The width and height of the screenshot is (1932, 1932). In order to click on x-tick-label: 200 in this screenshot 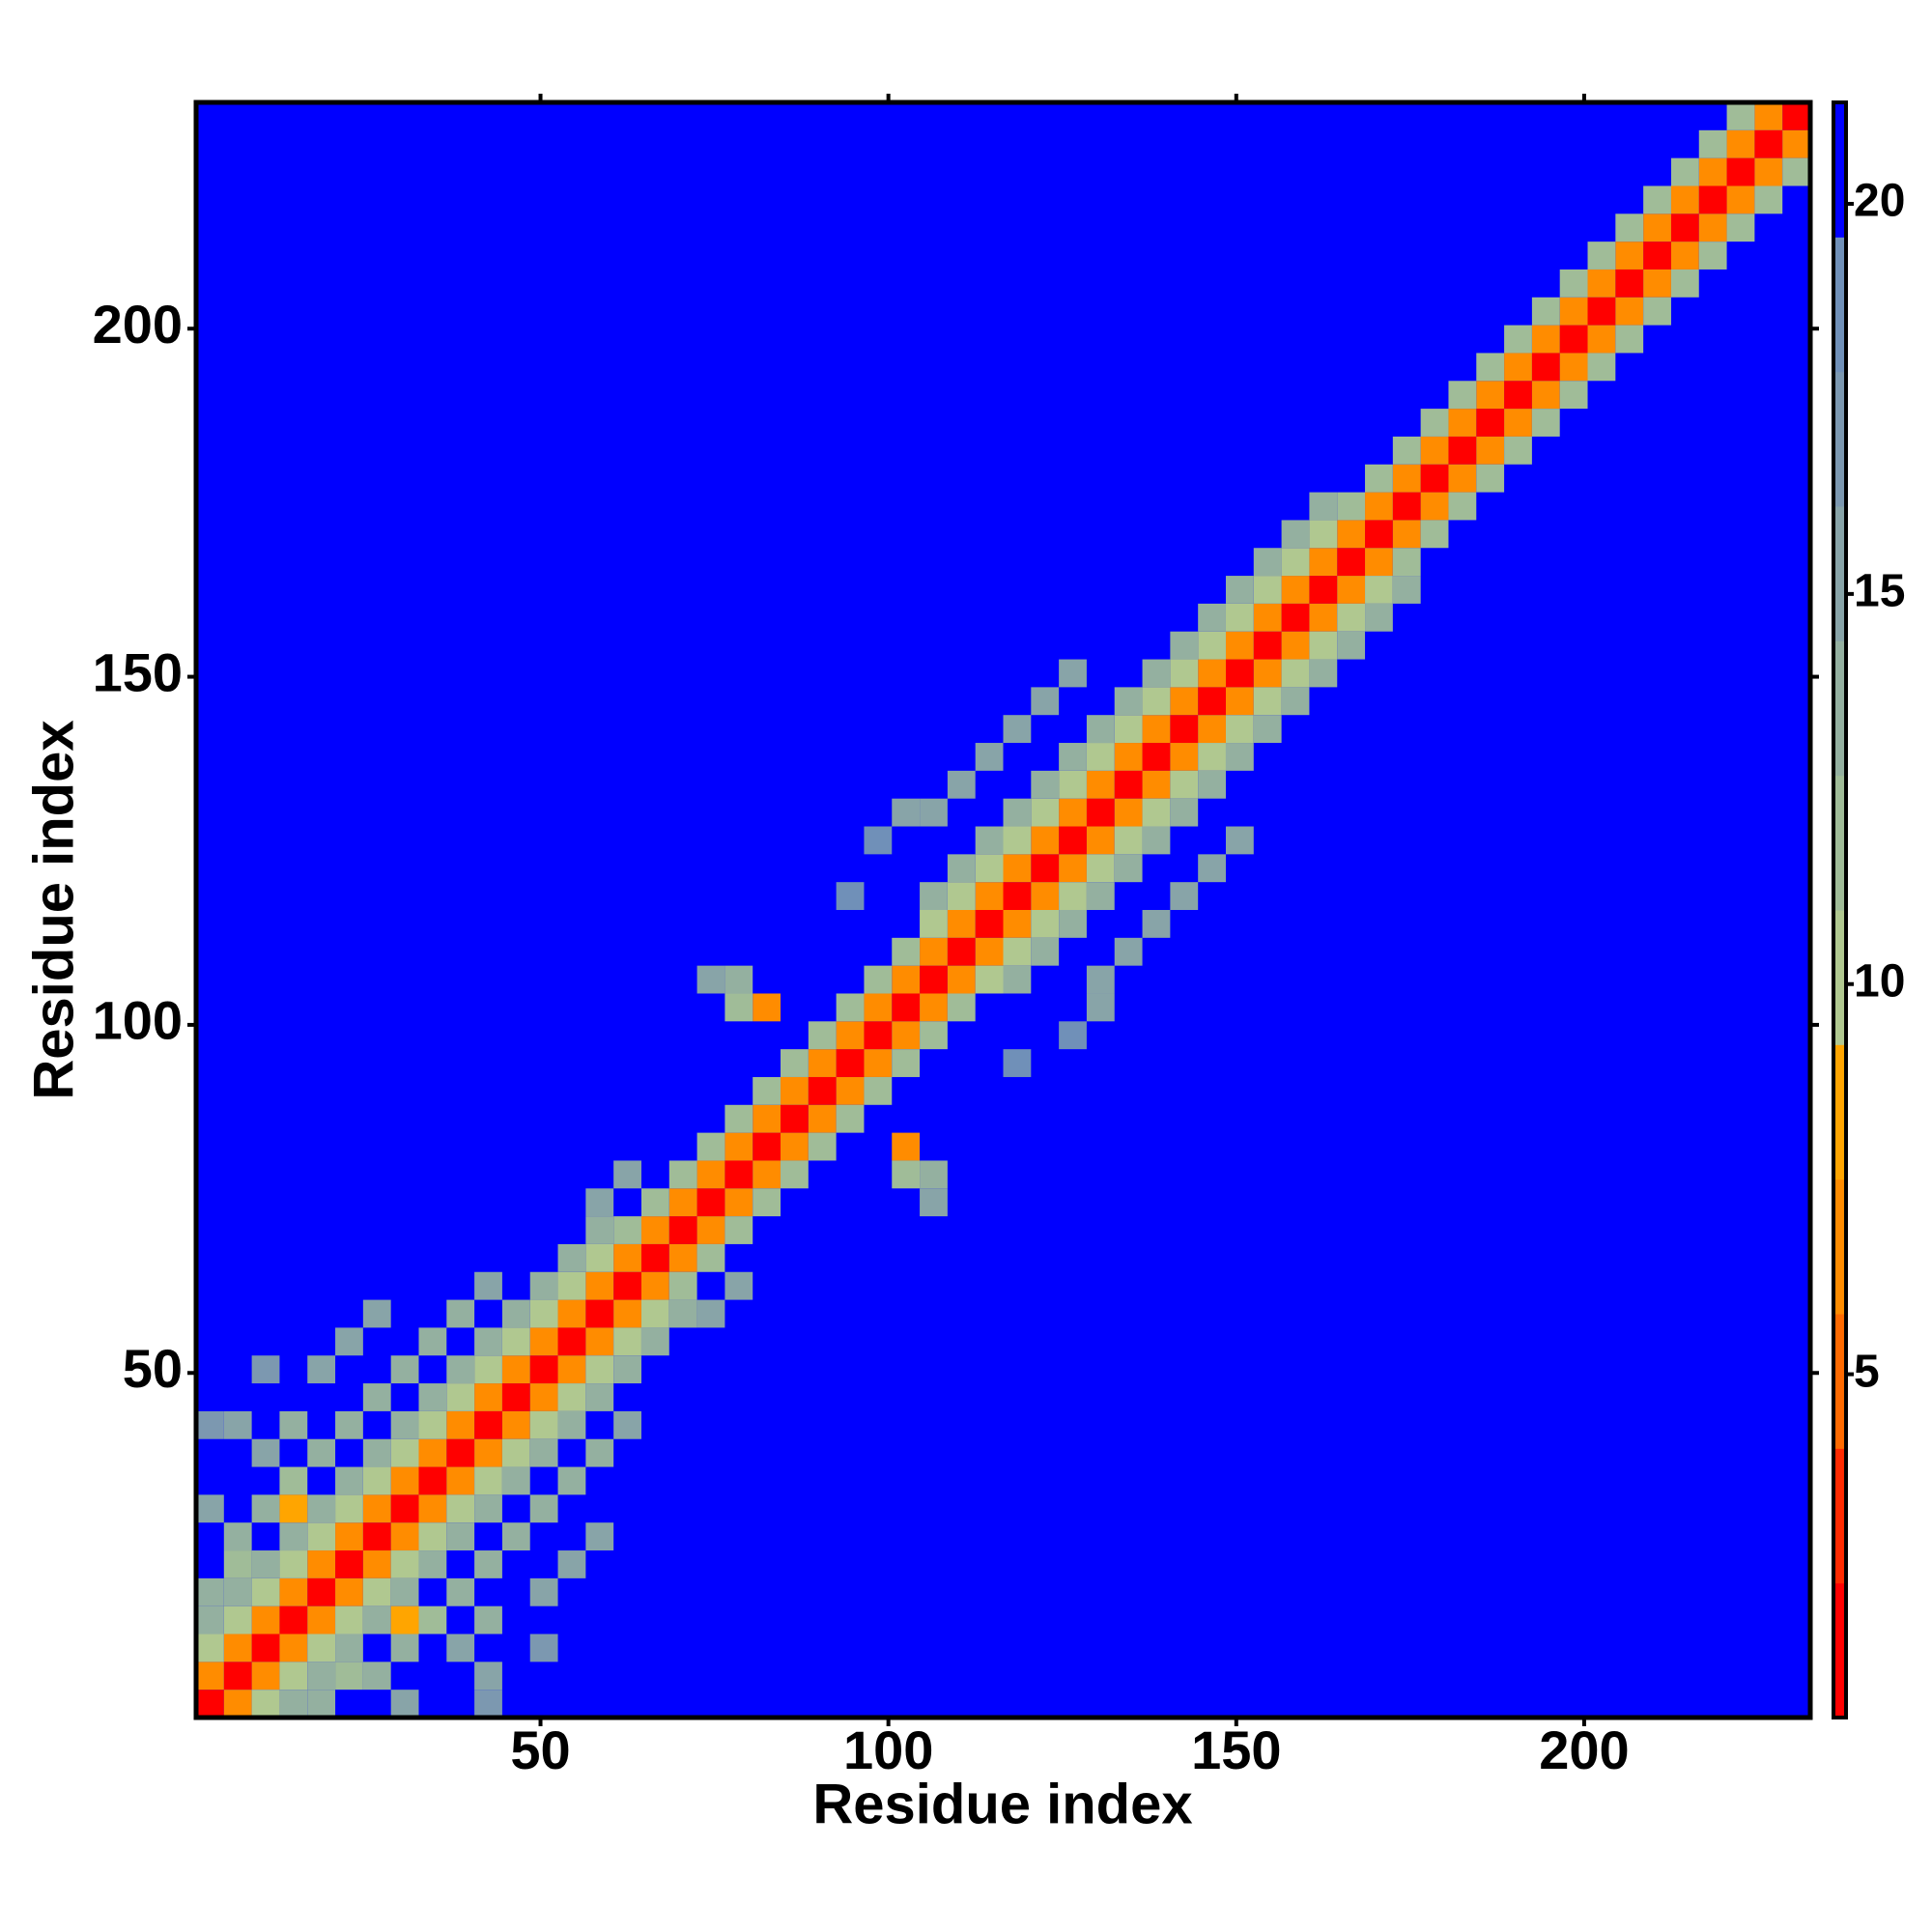, I will do `click(1584, 1749)`.